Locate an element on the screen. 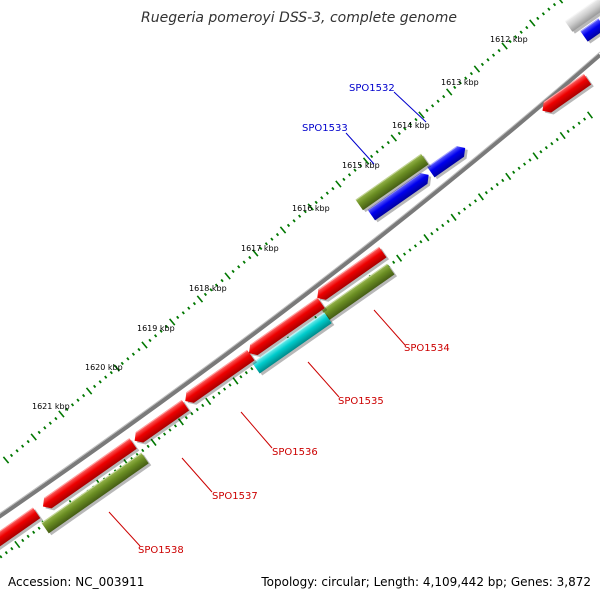  gene-label-forward: SPO1532 is located at coordinates (372, 88).